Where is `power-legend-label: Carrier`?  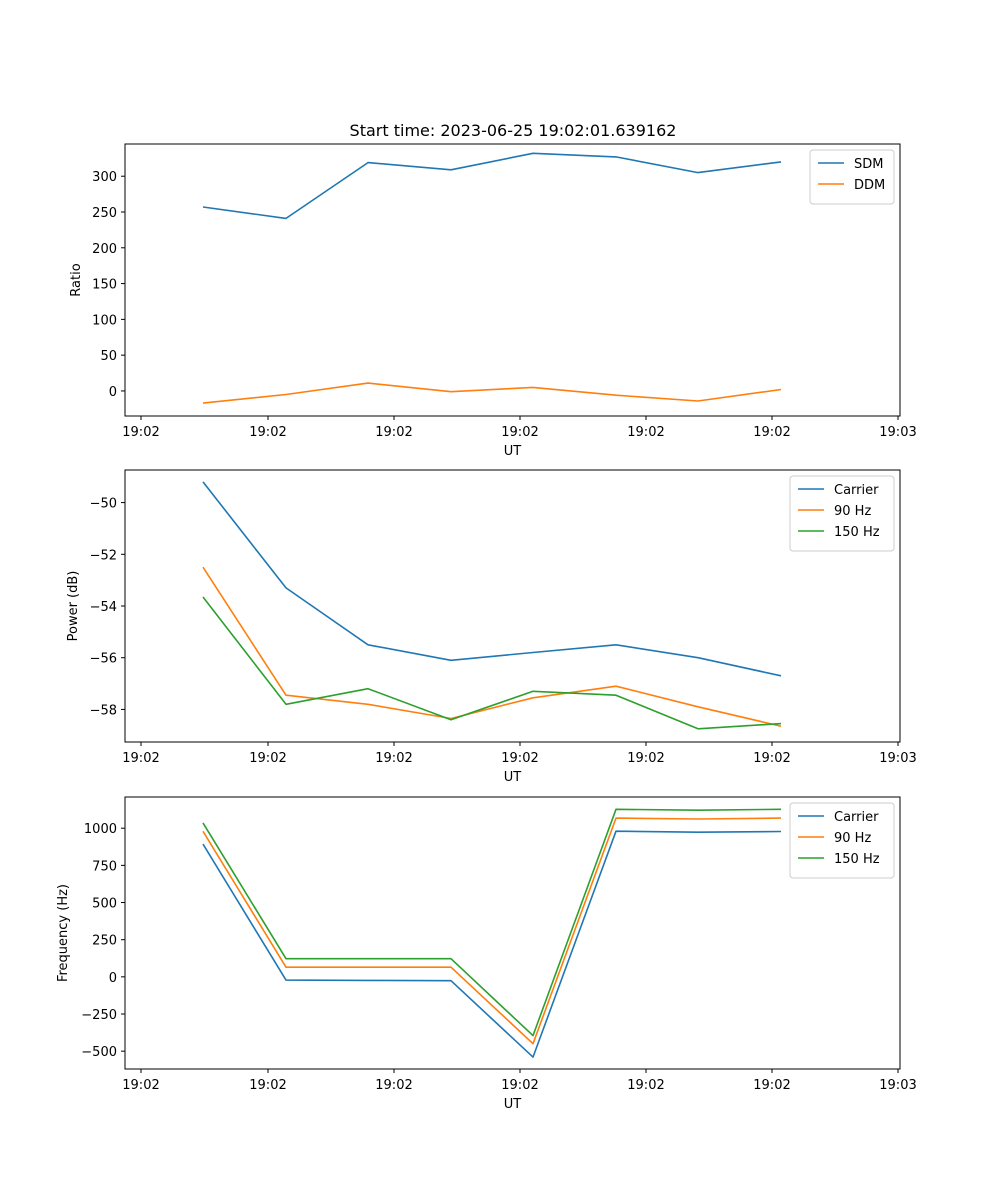 power-legend-label: Carrier is located at coordinates (856, 490).